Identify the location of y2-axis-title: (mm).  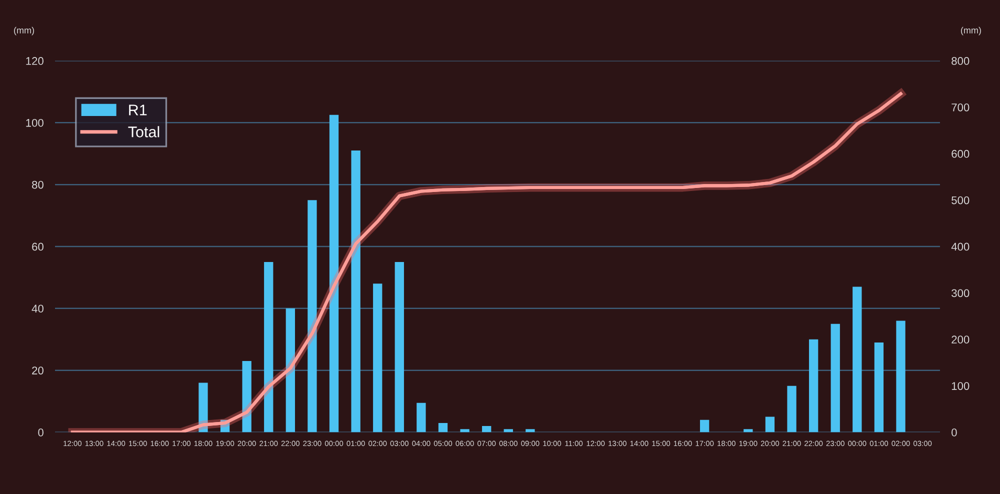
(971, 31).